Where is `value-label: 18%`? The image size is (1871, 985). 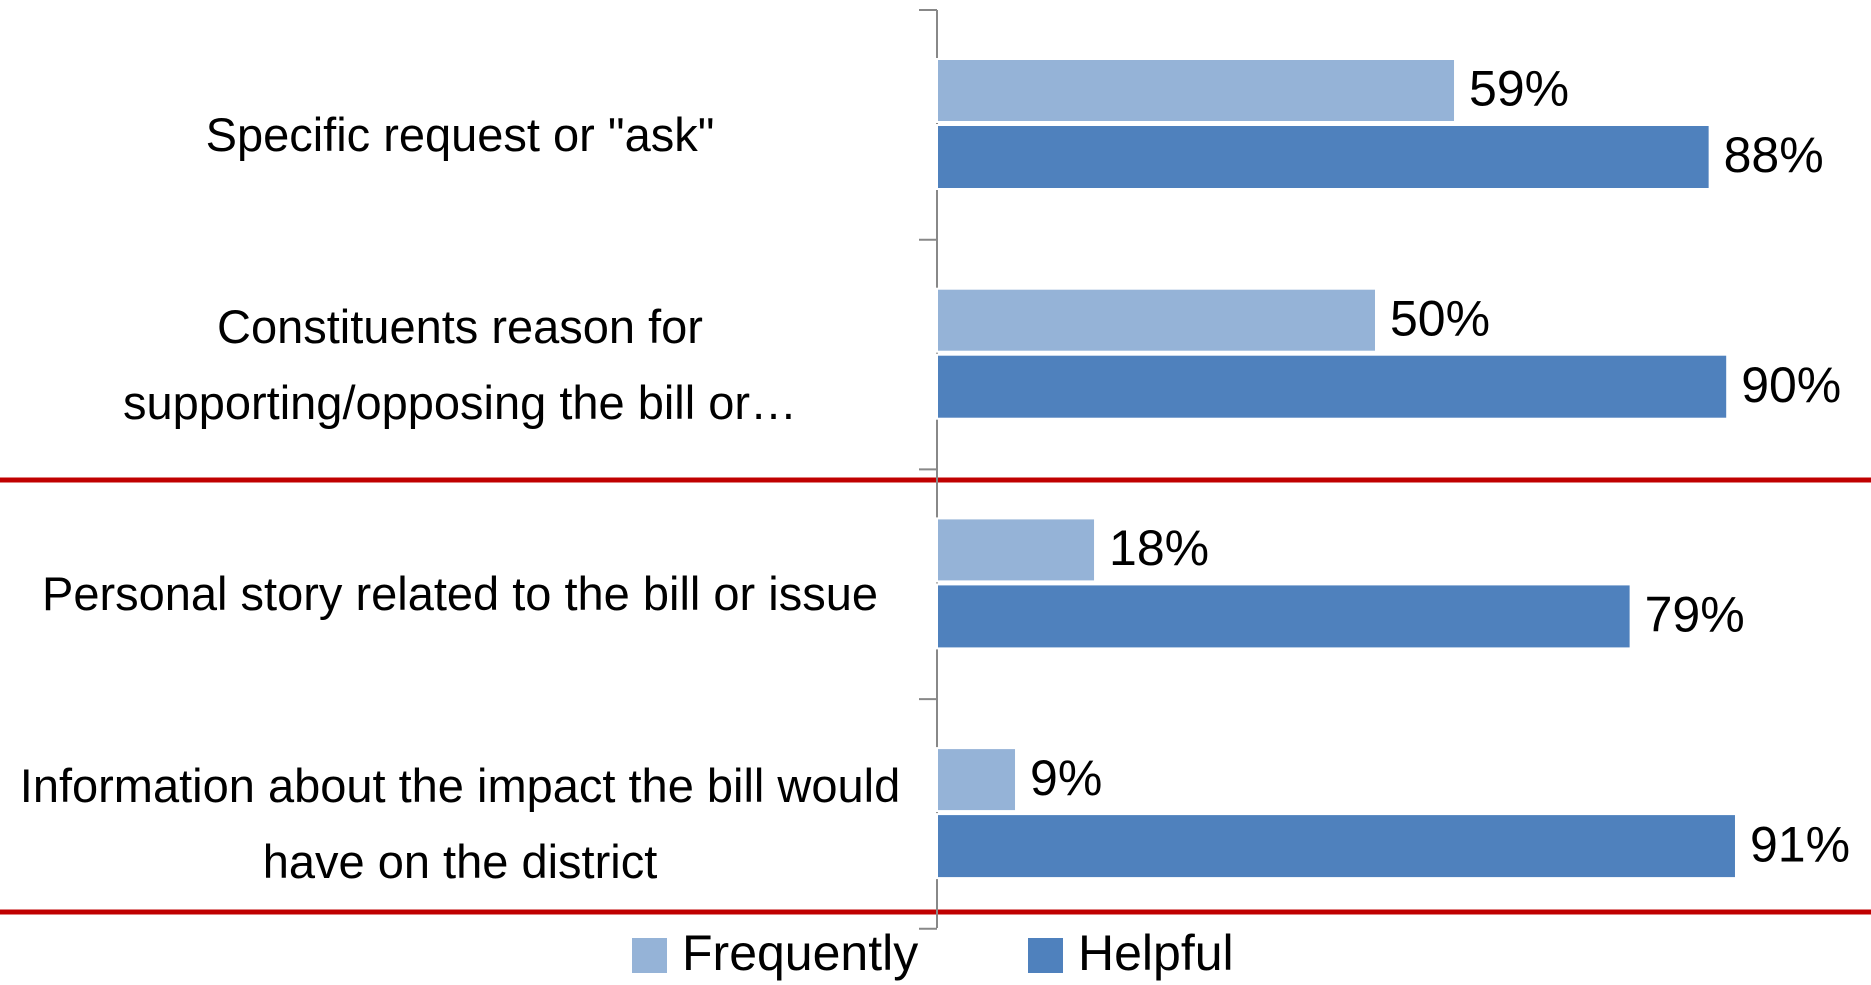 value-label: 18% is located at coordinates (1159, 548).